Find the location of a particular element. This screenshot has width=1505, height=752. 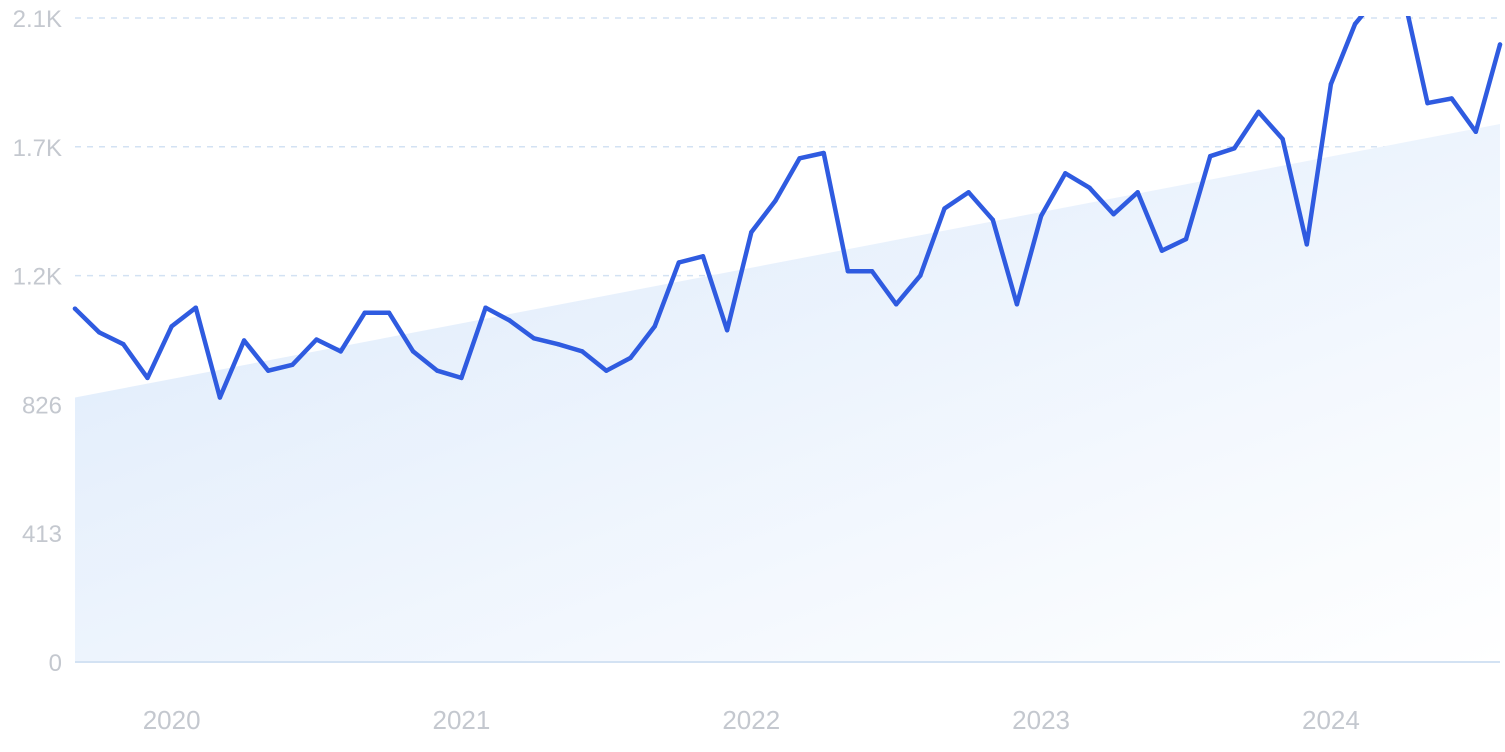

y-tick-label: 2.1K is located at coordinates (37, 19).